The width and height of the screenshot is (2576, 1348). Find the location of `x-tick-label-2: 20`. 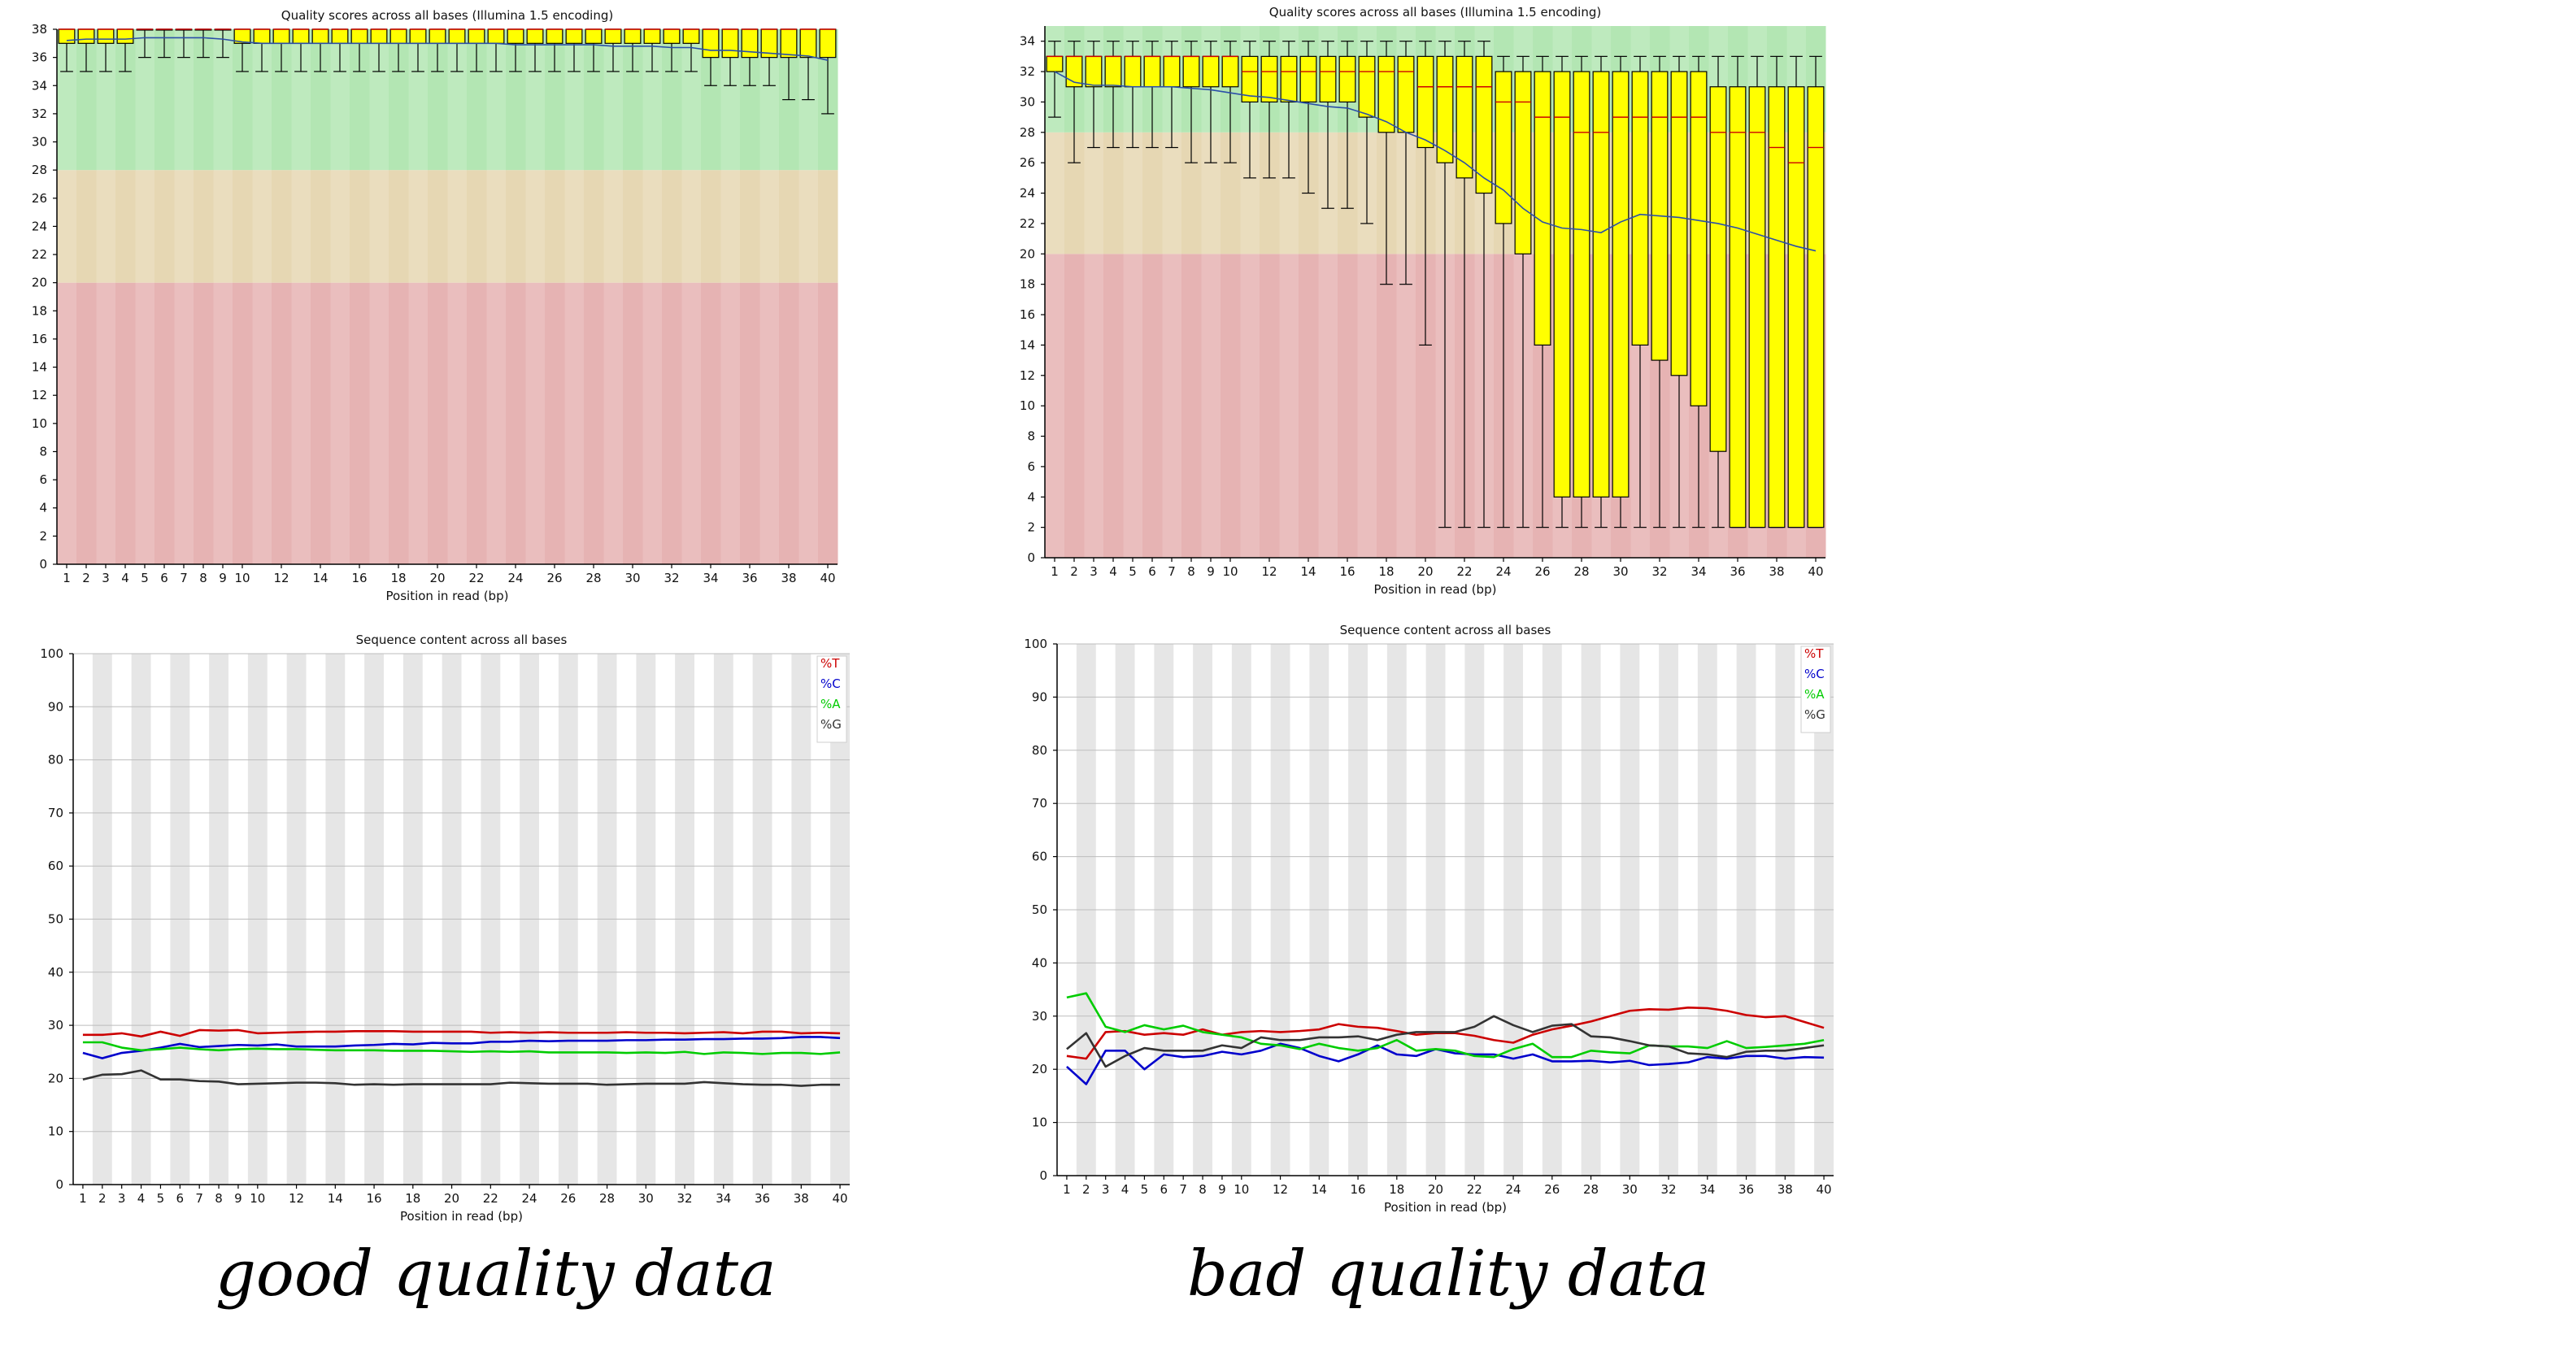

x-tick-label-2: 20 is located at coordinates (1425, 571).